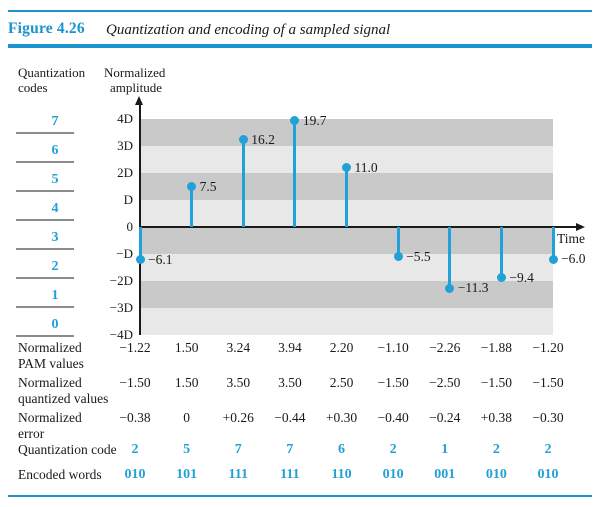  I want to click on table-cell: 0, so click(186, 417).